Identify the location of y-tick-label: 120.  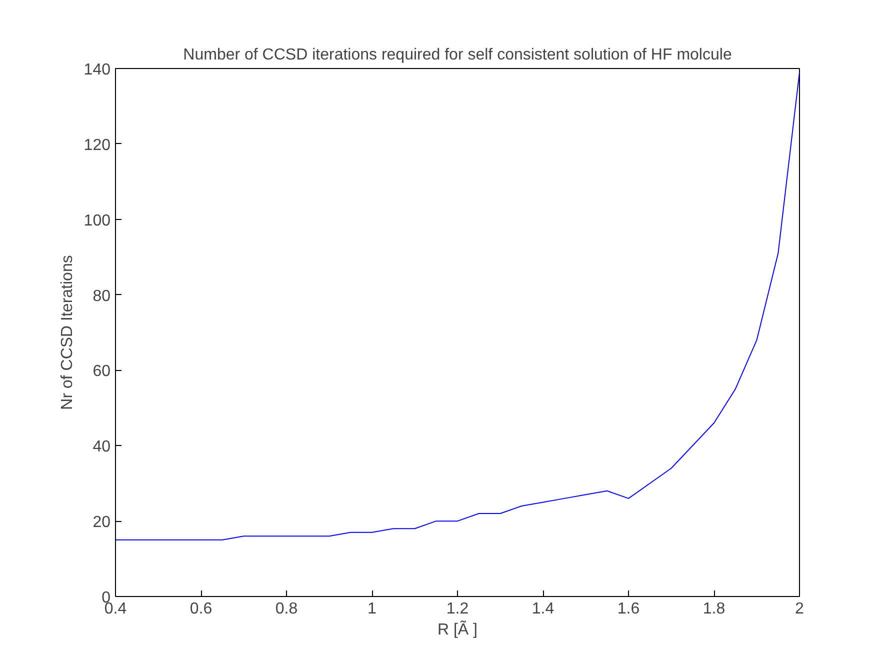
(97, 145).